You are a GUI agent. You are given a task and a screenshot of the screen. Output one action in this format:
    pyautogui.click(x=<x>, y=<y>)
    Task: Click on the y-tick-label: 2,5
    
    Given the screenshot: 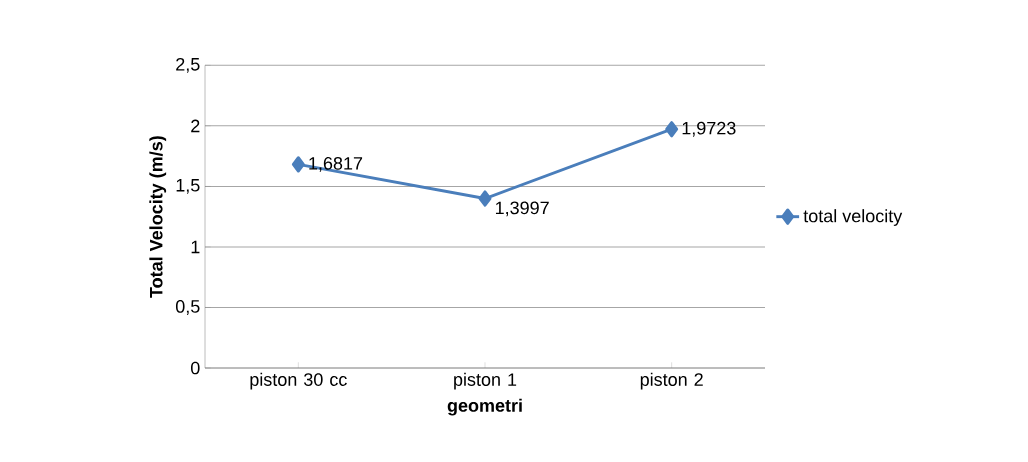 What is the action you would take?
    pyautogui.click(x=188, y=65)
    